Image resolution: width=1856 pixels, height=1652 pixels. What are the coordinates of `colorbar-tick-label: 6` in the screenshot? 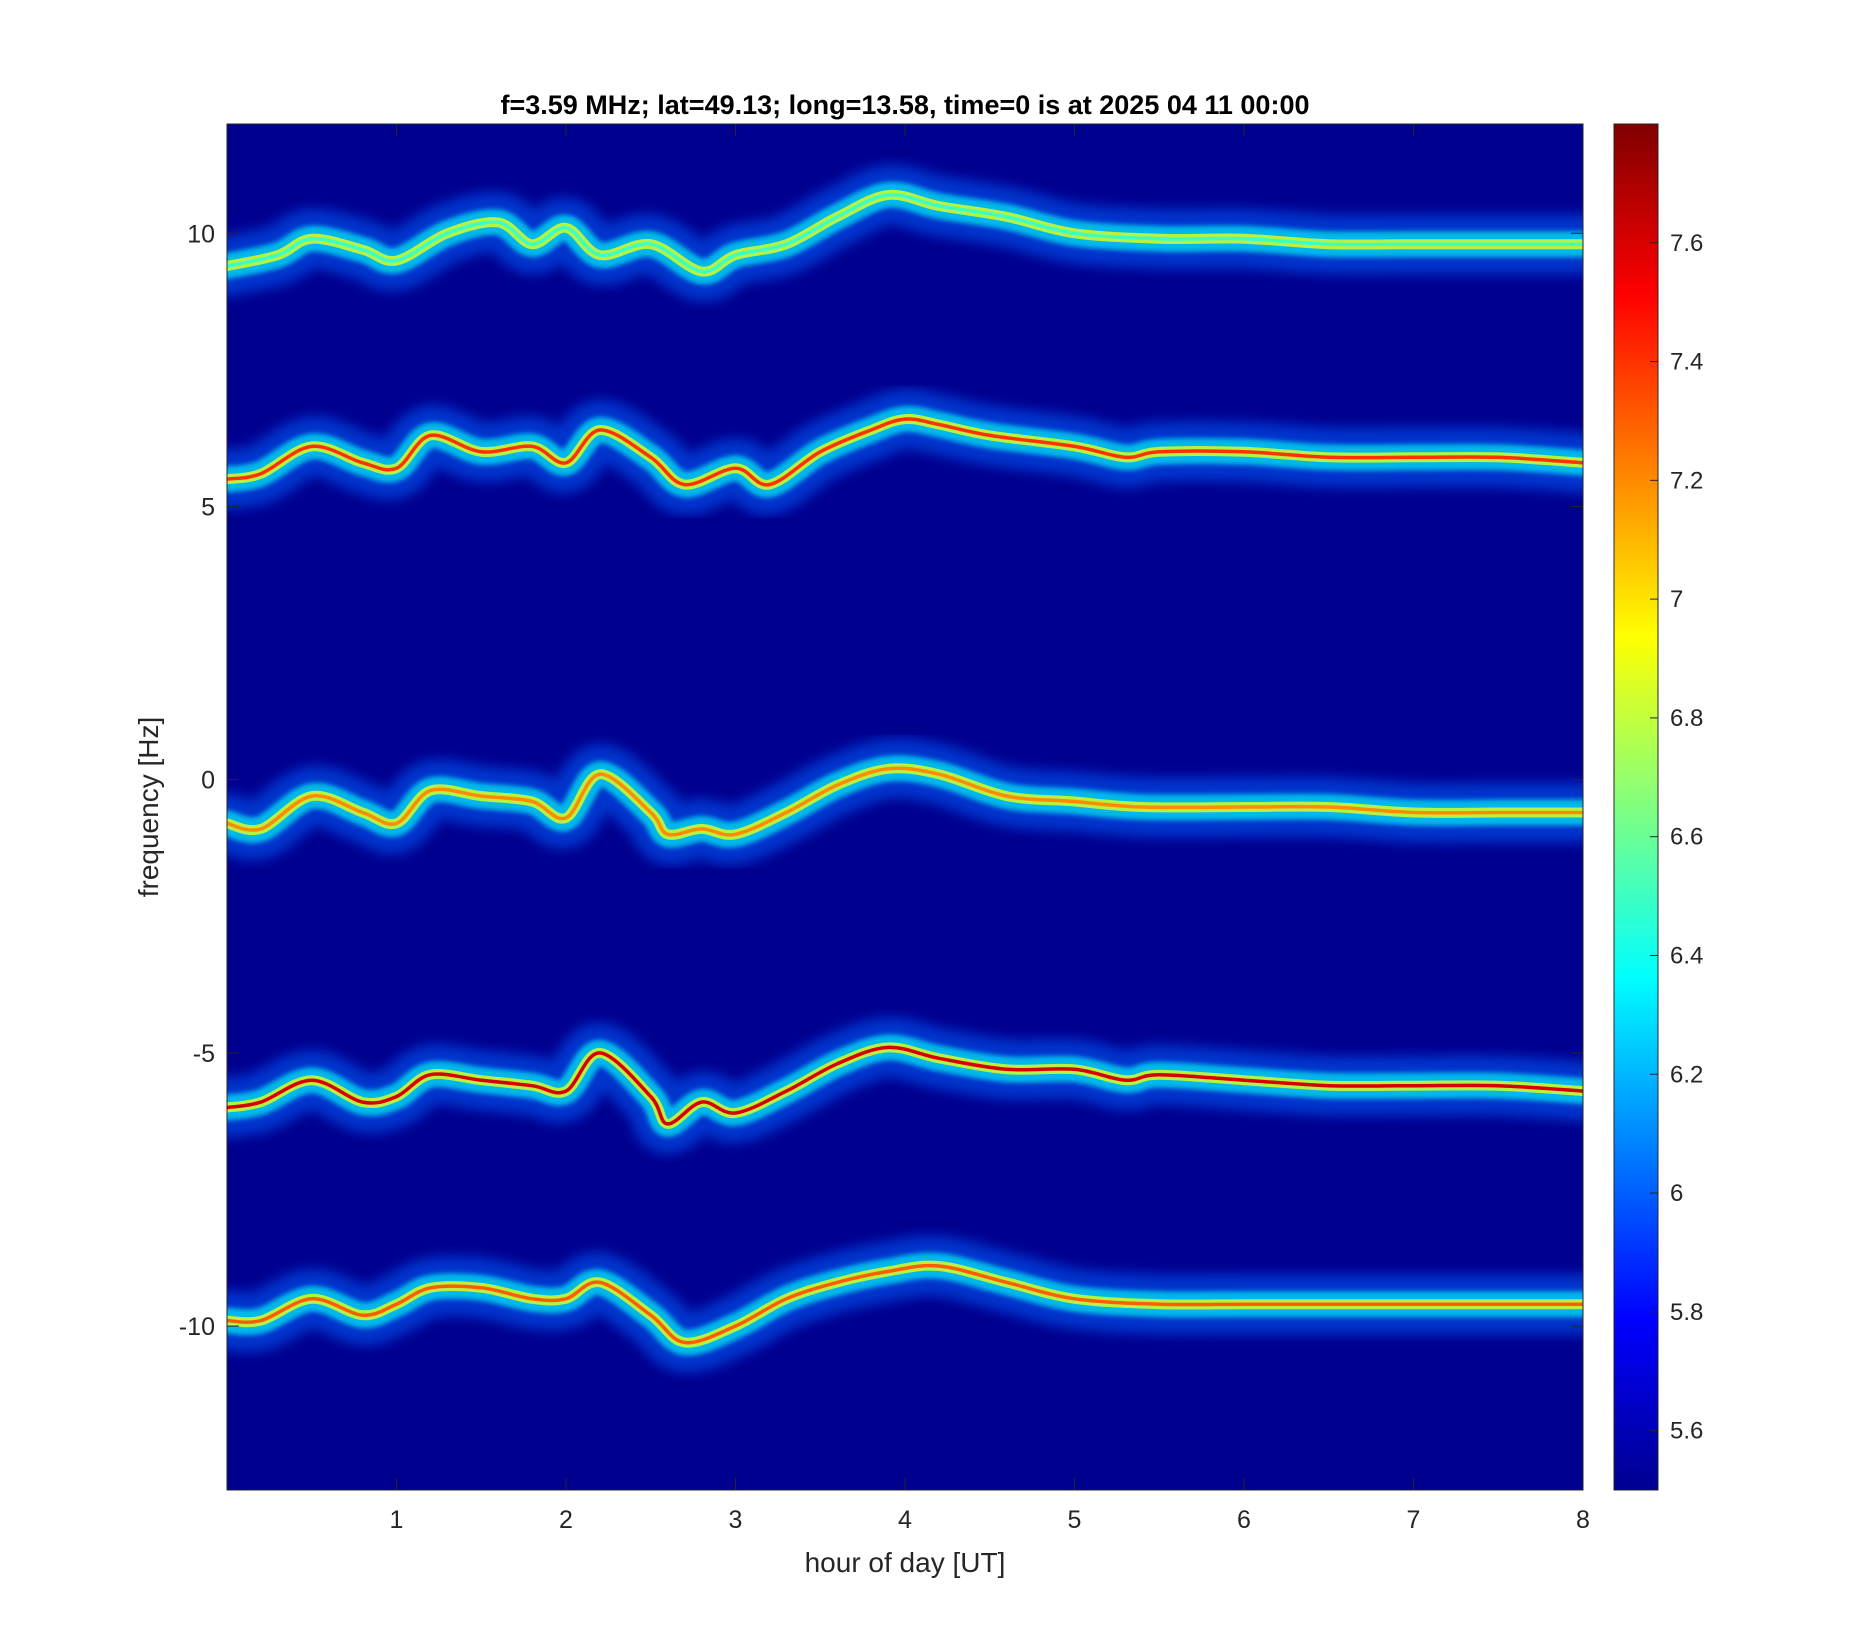 It's located at (1676, 1193).